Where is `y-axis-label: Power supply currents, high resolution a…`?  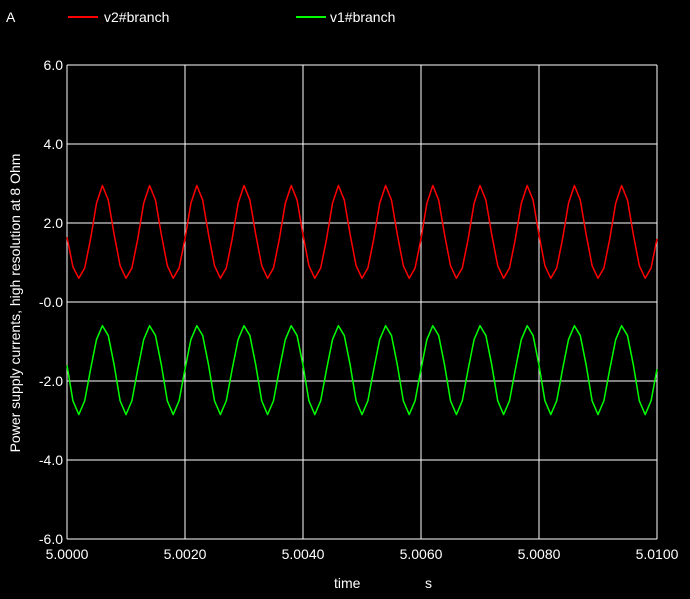
y-axis-label: Power supply currents, high resolution a… is located at coordinates (15, 303).